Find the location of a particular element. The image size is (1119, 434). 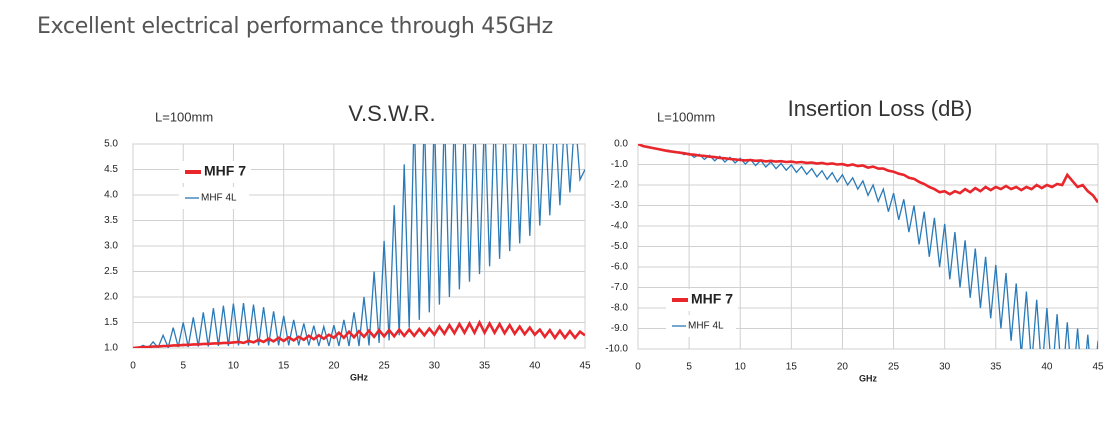

y-tick-label: -4.0 is located at coordinates (620, 226).